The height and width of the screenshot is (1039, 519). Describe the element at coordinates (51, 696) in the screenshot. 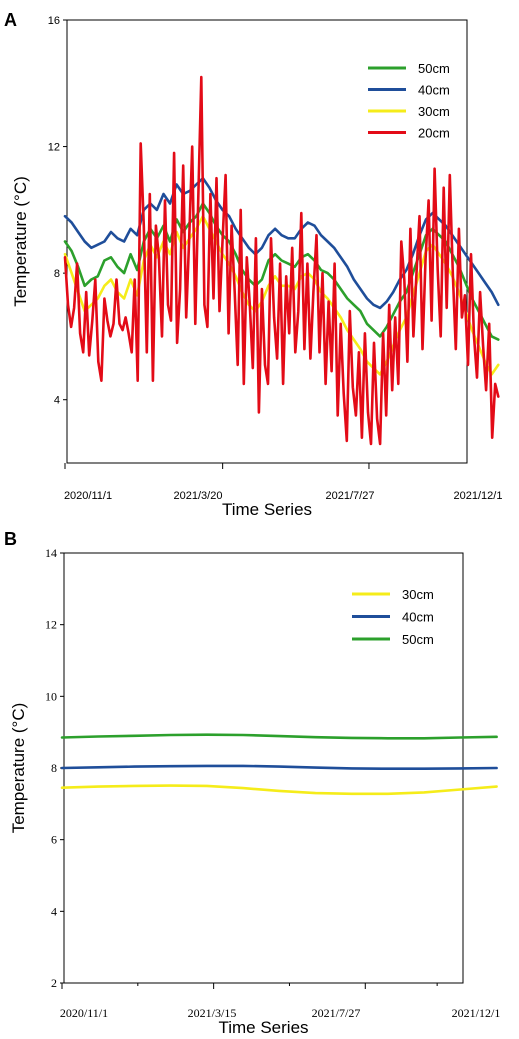

I see `y-tick-label: 10` at that location.